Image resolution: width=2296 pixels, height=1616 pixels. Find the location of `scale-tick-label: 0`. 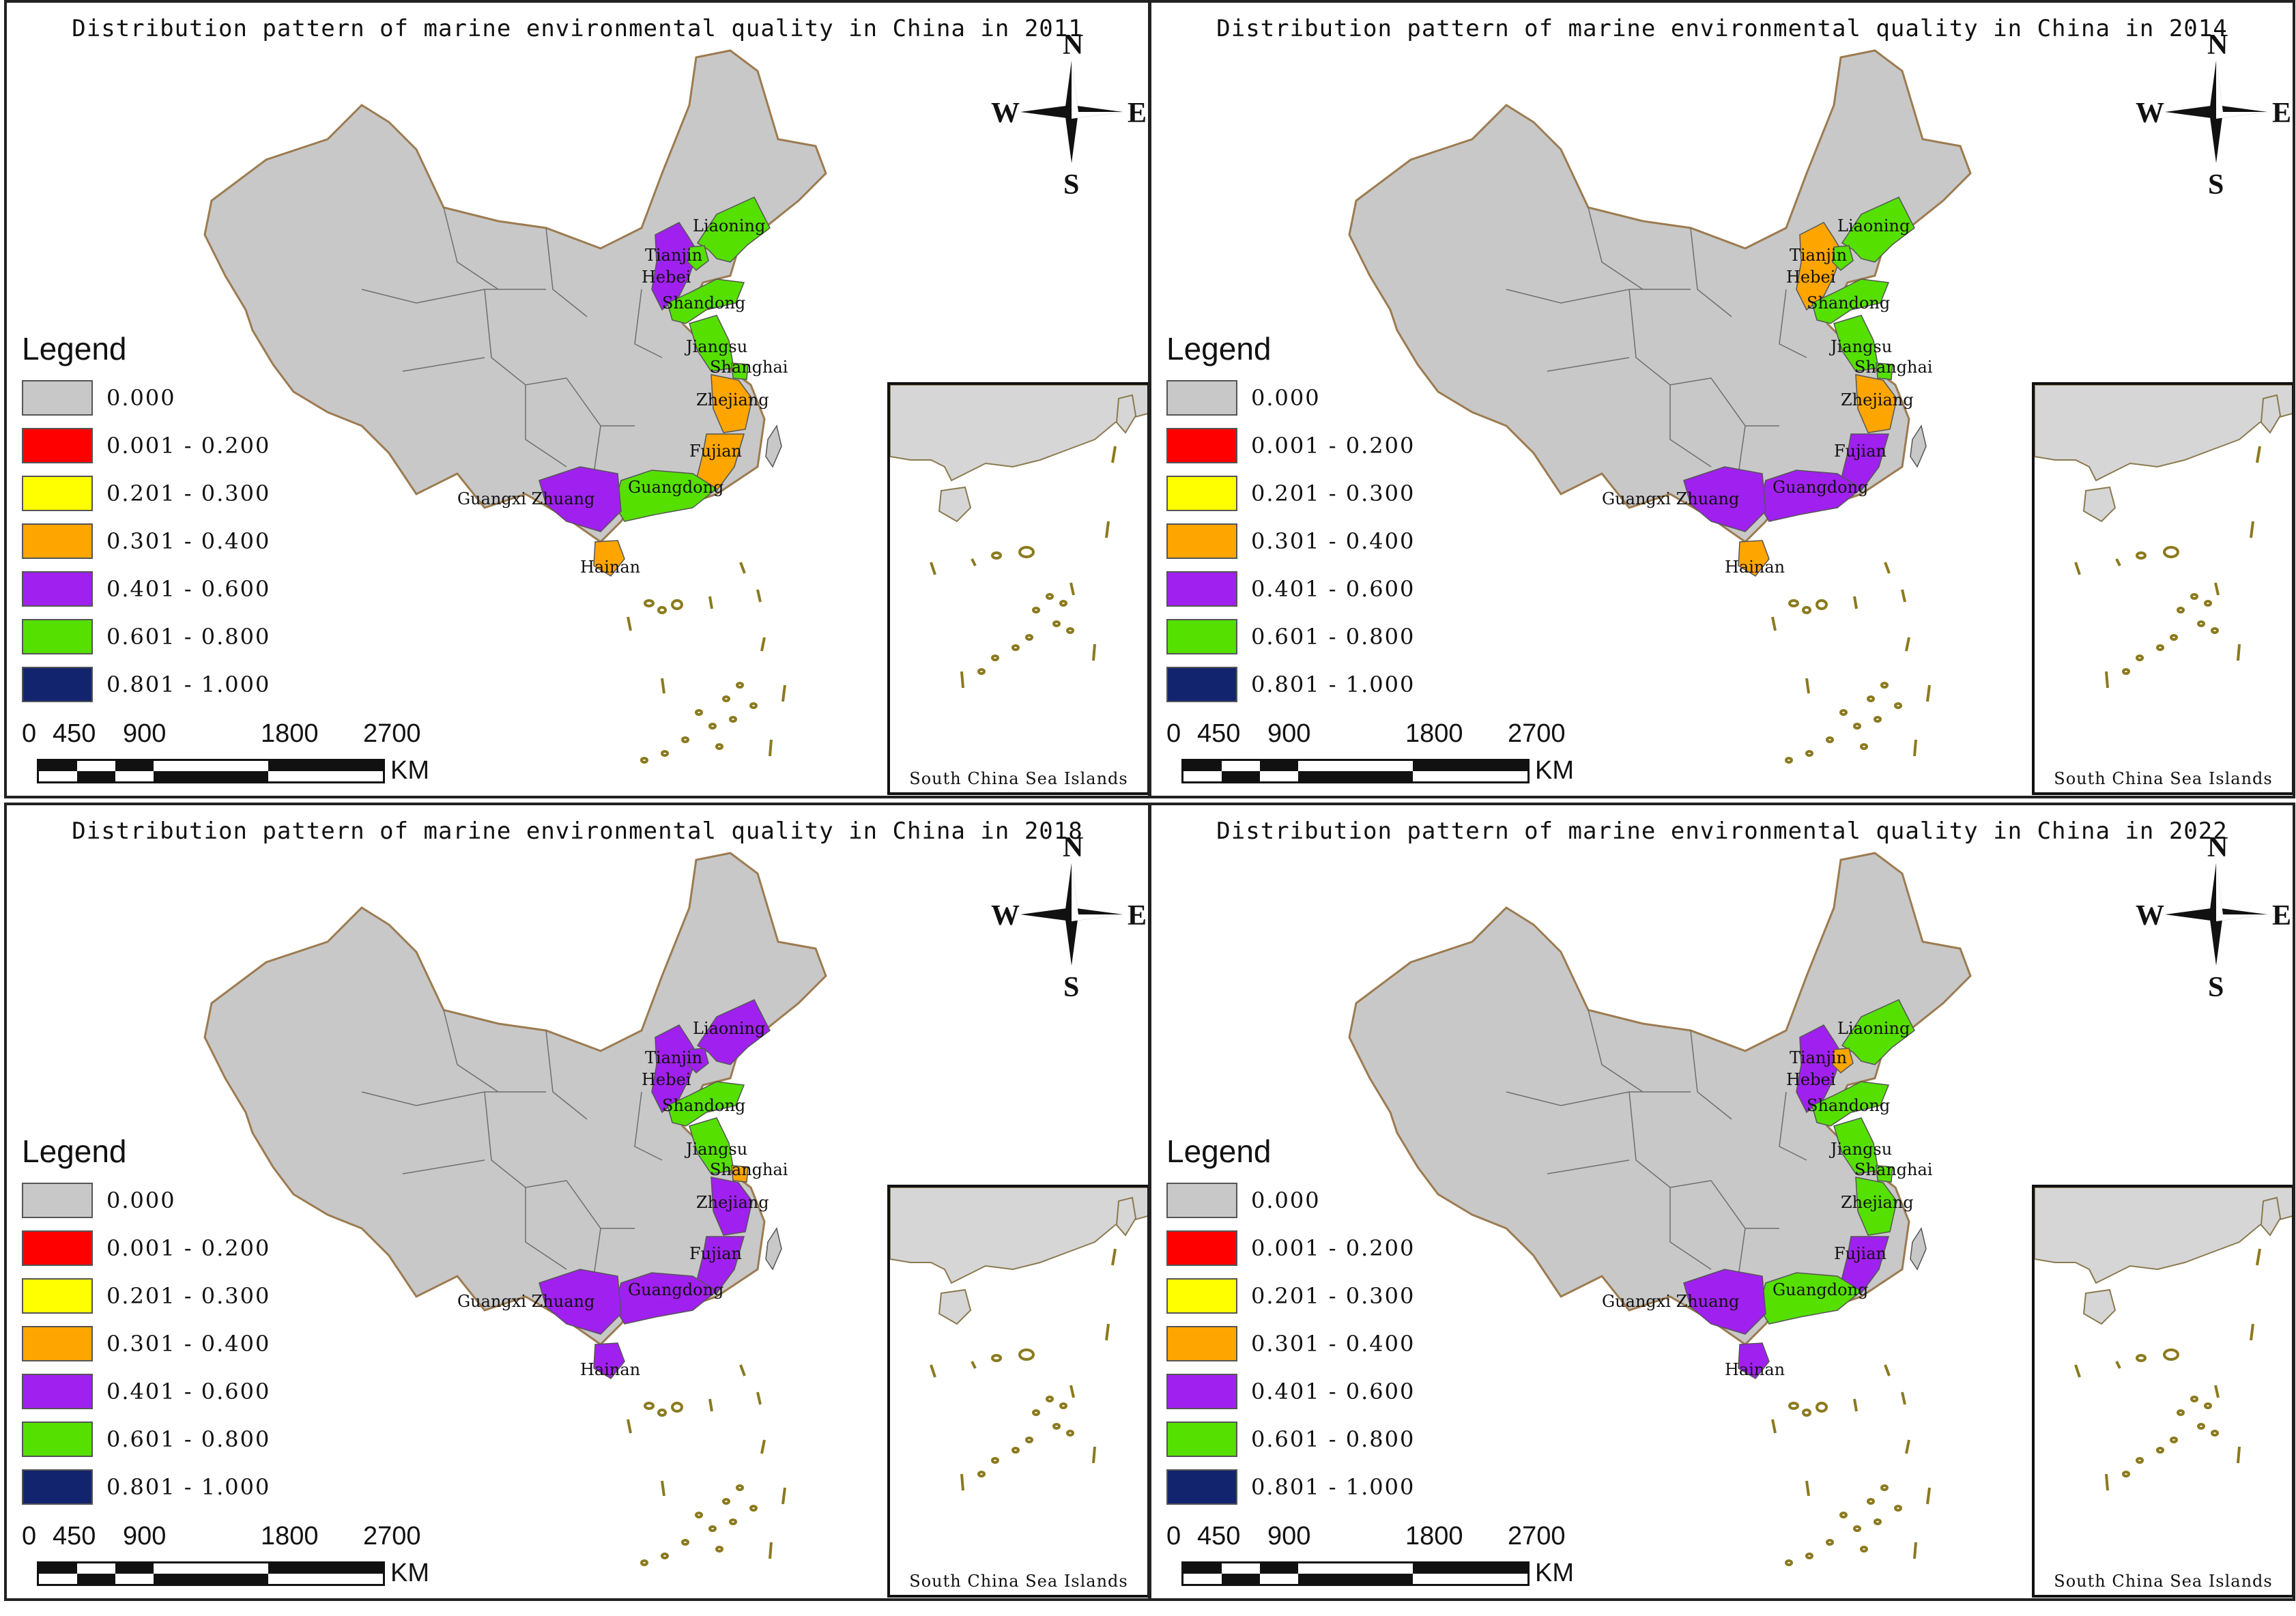

scale-tick-label: 0 is located at coordinates (30, 1536).